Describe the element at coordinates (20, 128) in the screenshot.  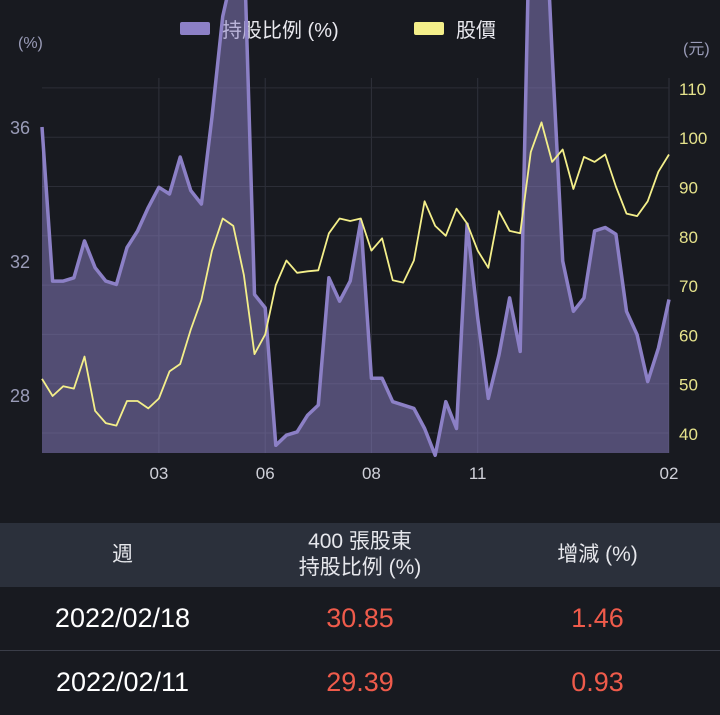
I see `y-left-tick-label: 36` at that location.